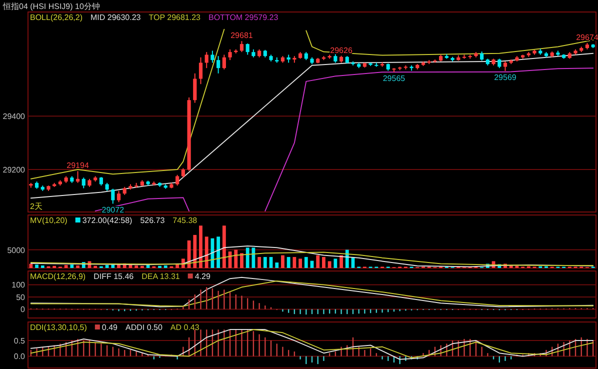 The width and height of the screenshot is (598, 369). I want to click on text: 745.38, so click(185, 220).